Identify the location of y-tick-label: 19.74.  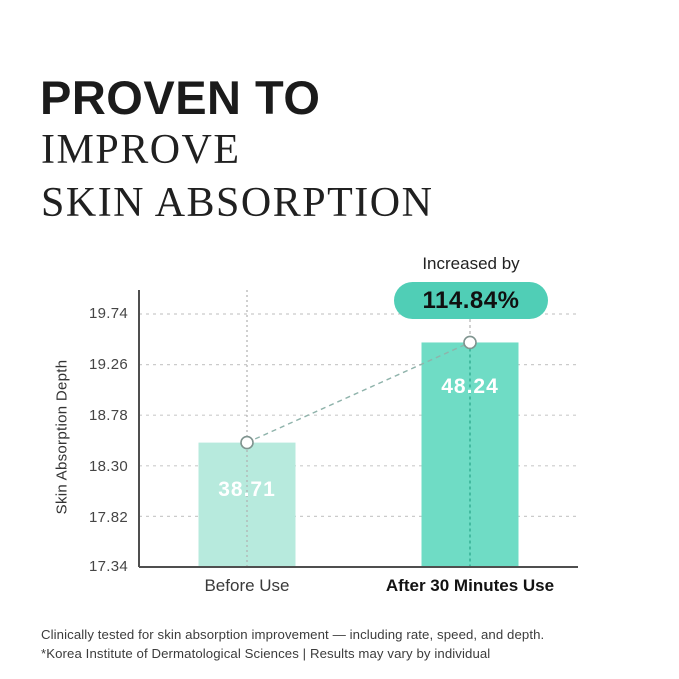
(108, 313).